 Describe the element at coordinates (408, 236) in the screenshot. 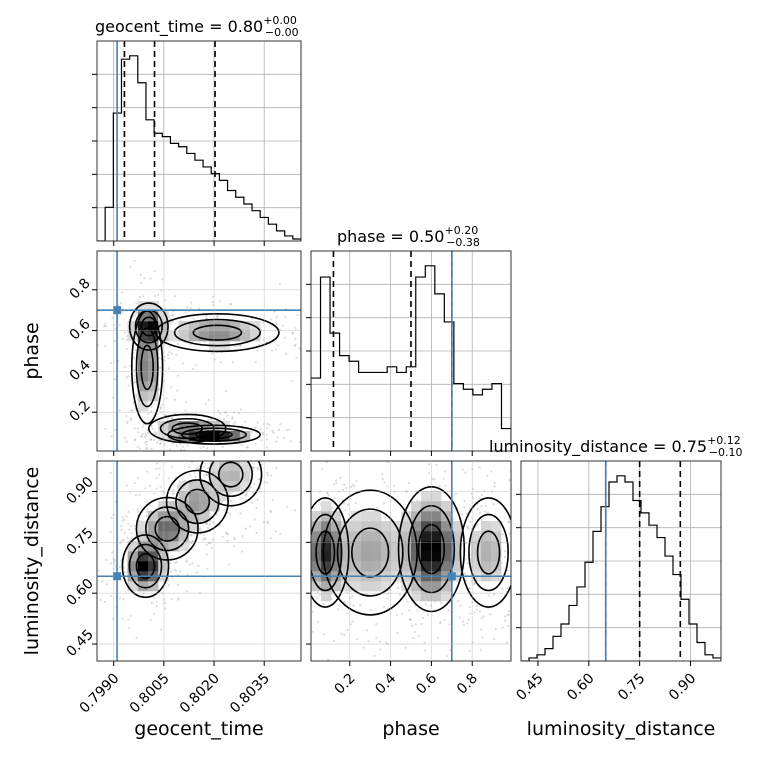

I see `title-phase: phase = 0.50+0.20 −0.38` at that location.